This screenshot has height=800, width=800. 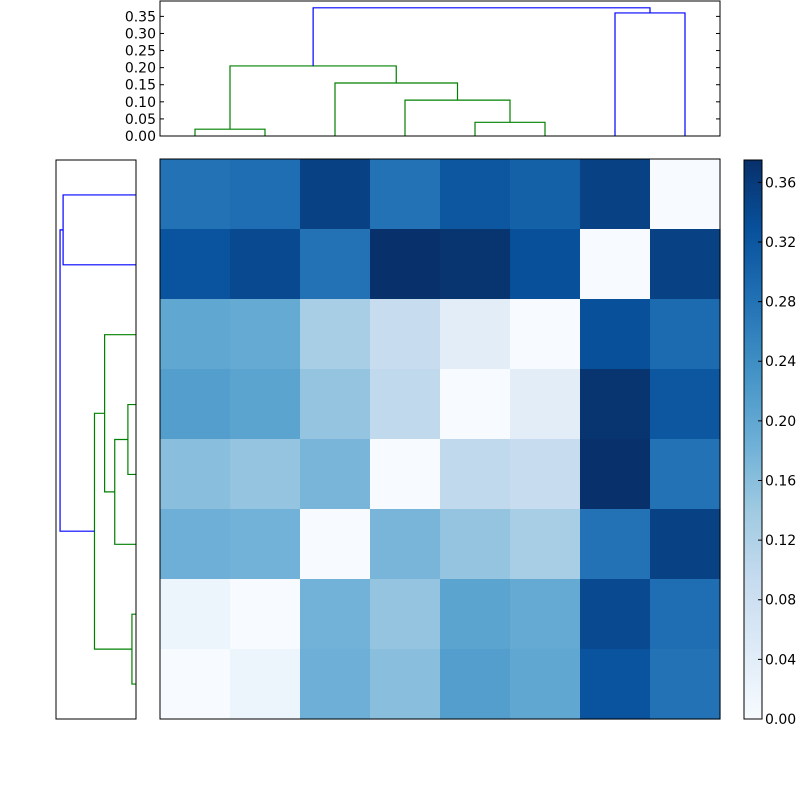 What do you see at coordinates (545, 474) in the screenshot?
I see `heatmap-cell-r4-c5` at bounding box center [545, 474].